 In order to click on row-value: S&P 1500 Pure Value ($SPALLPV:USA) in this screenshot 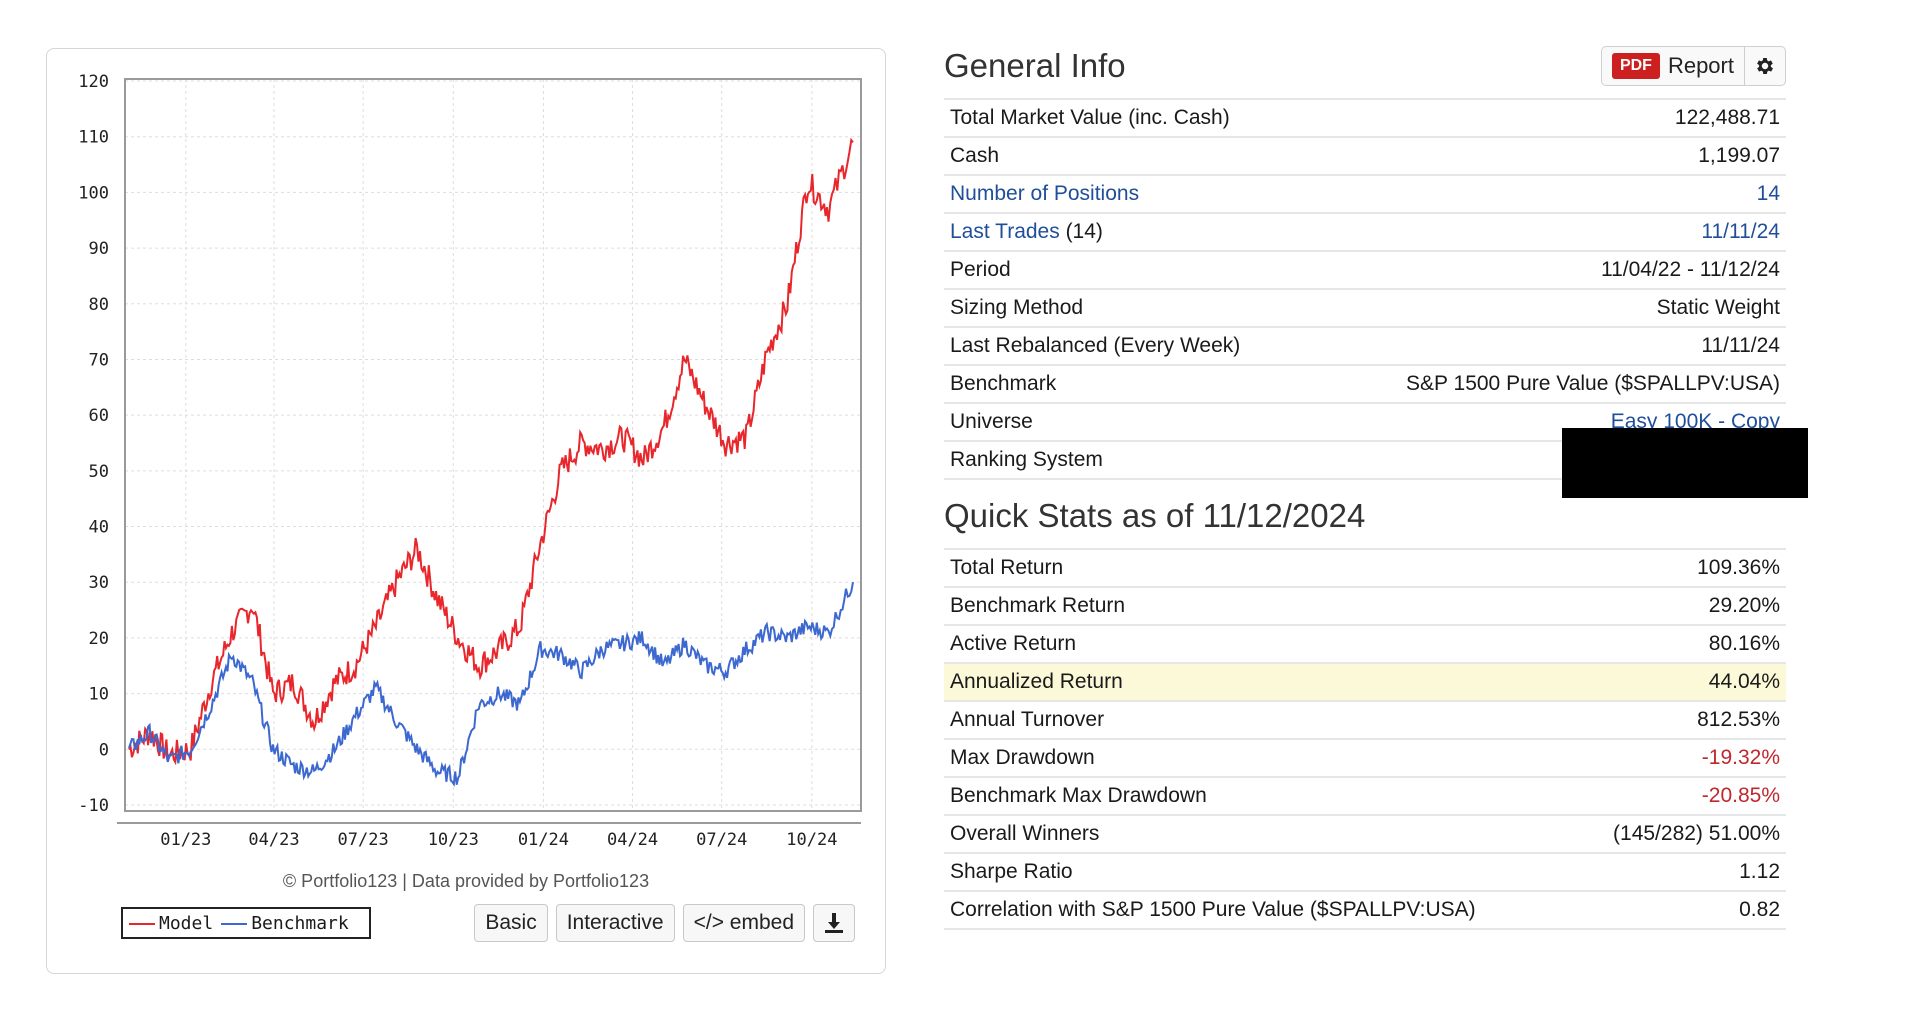, I will do `click(1549, 383)`.